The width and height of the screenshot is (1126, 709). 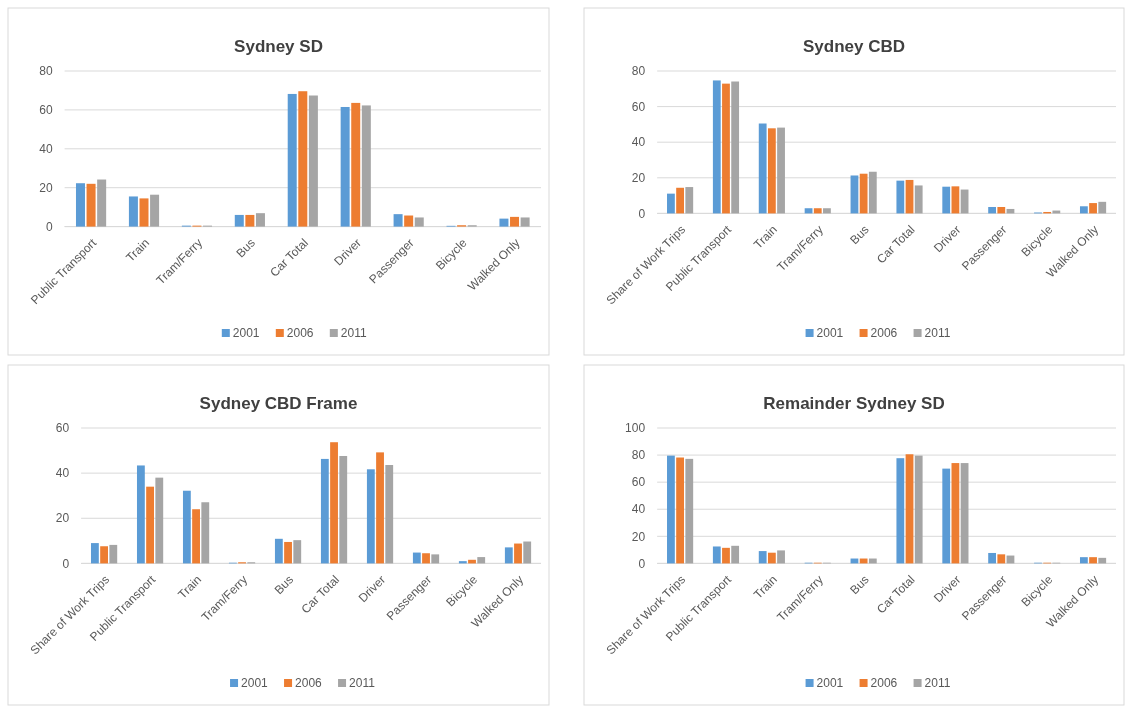 What do you see at coordinates (278, 403) in the screenshot?
I see `chart-title: Sydney CBD Frame` at bounding box center [278, 403].